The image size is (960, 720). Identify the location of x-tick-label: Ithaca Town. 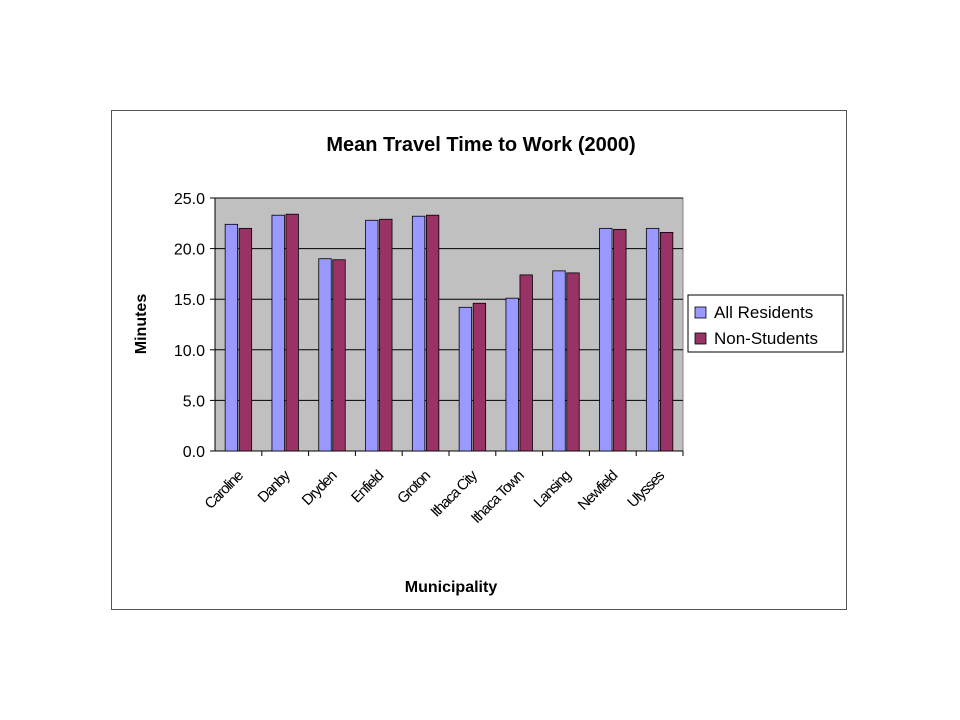
(498, 497).